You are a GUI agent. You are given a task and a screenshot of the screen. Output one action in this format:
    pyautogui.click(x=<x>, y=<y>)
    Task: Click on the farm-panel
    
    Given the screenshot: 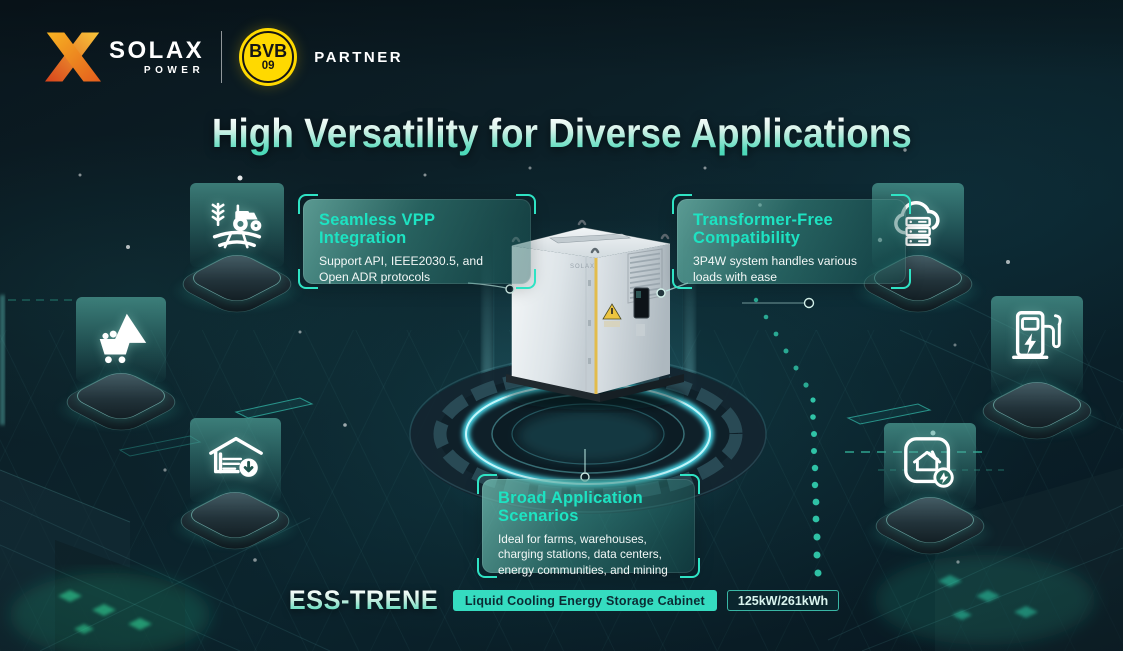 What is the action you would take?
    pyautogui.click(x=237, y=225)
    